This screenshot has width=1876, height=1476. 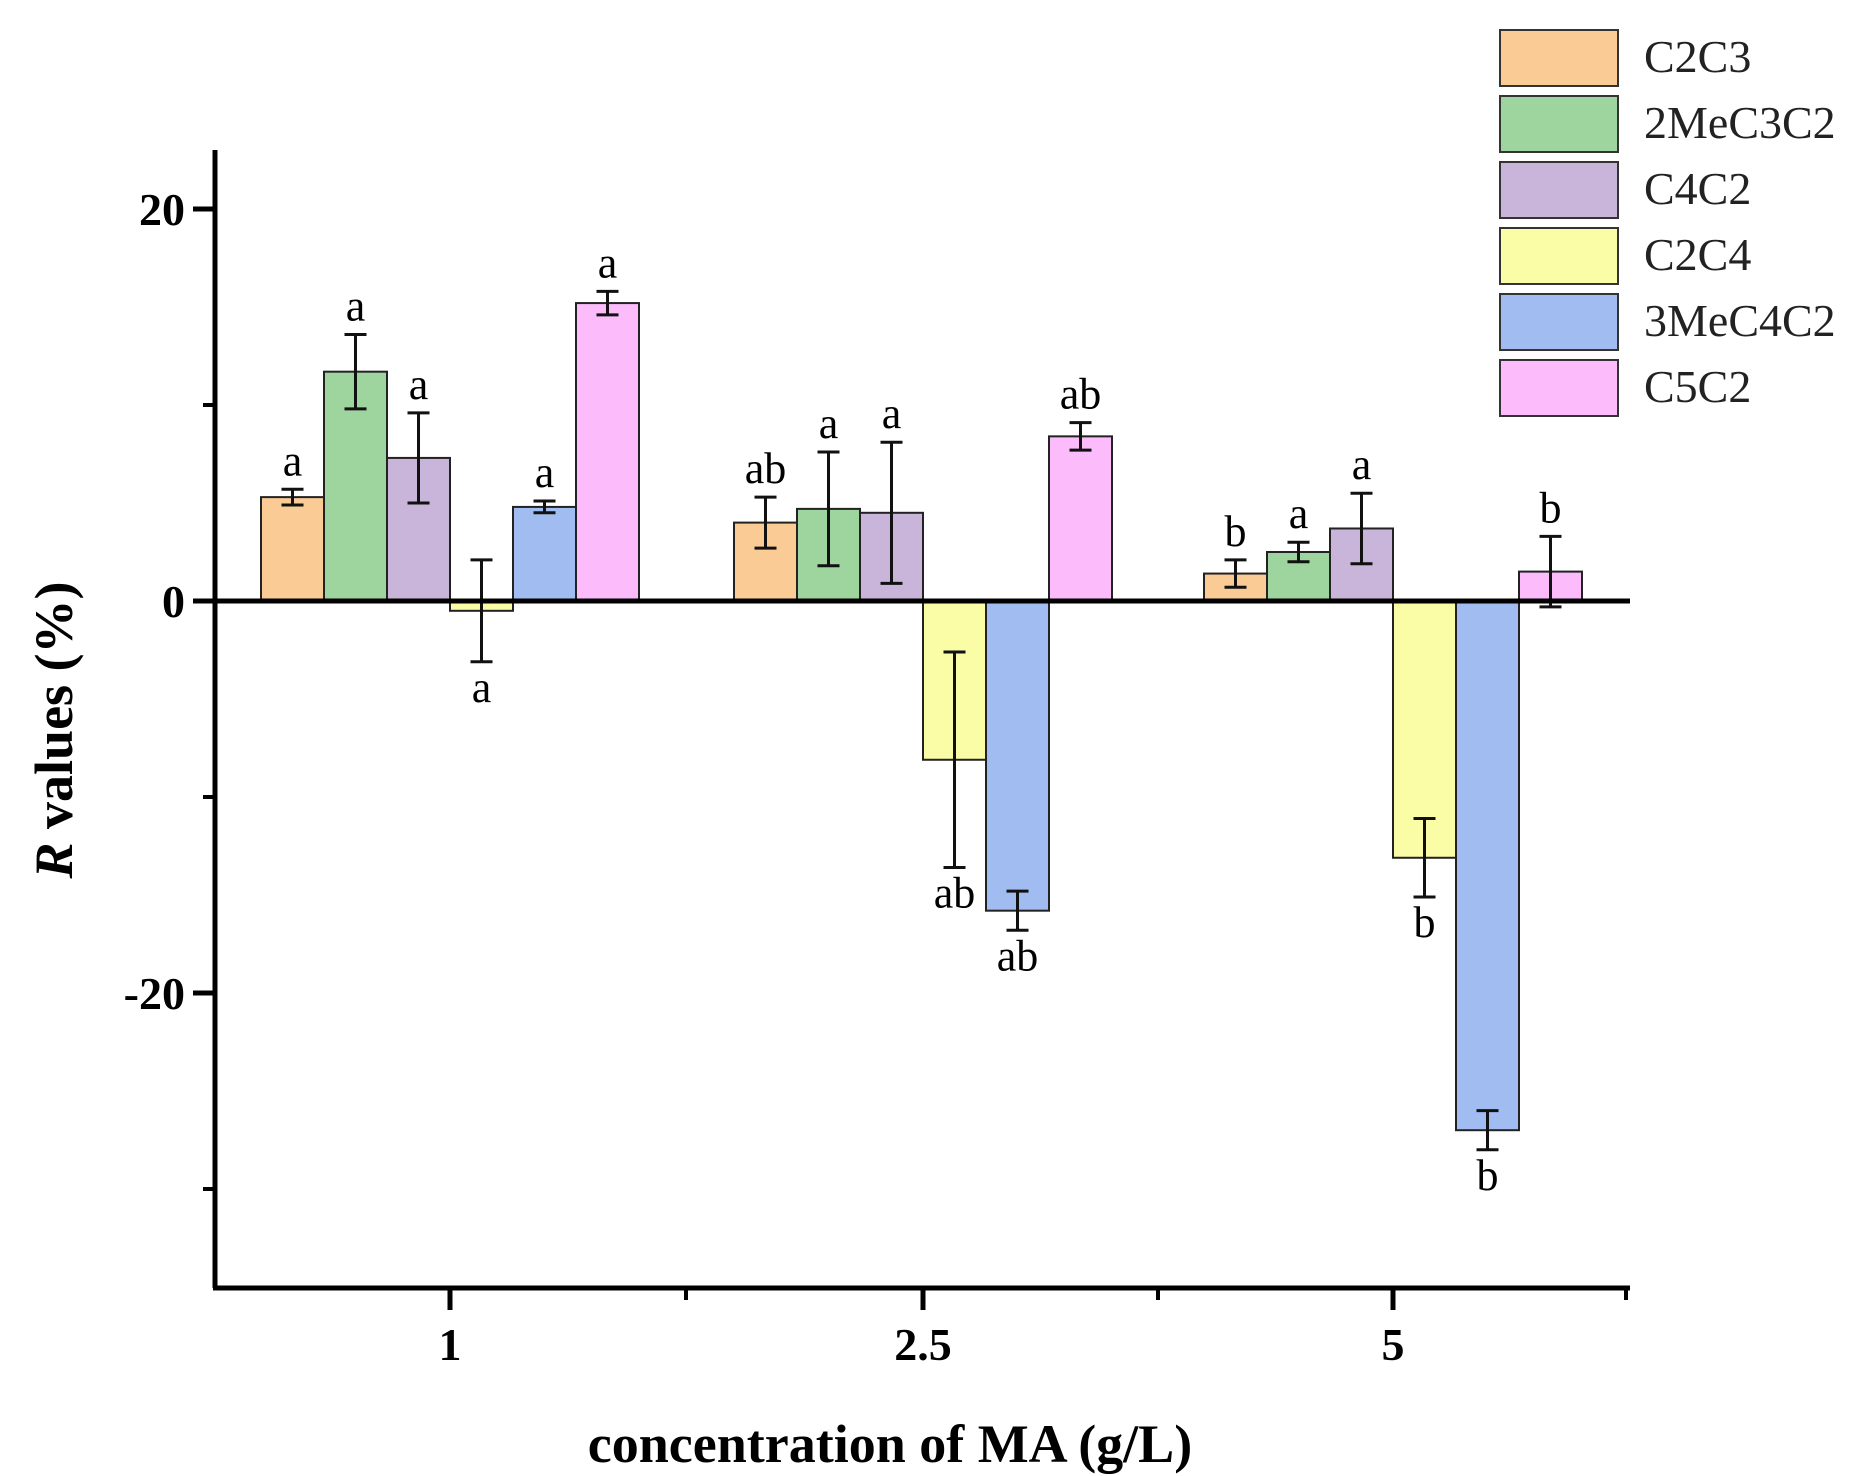 What do you see at coordinates (54, 860) in the screenshot?
I see `y-axis-title-italic: R` at bounding box center [54, 860].